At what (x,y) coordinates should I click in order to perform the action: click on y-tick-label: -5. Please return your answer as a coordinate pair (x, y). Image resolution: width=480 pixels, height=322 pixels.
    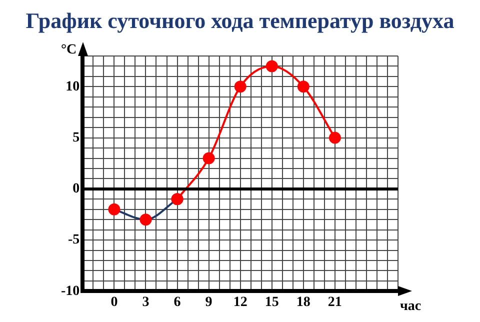
    Looking at the image, I should click on (74, 240).